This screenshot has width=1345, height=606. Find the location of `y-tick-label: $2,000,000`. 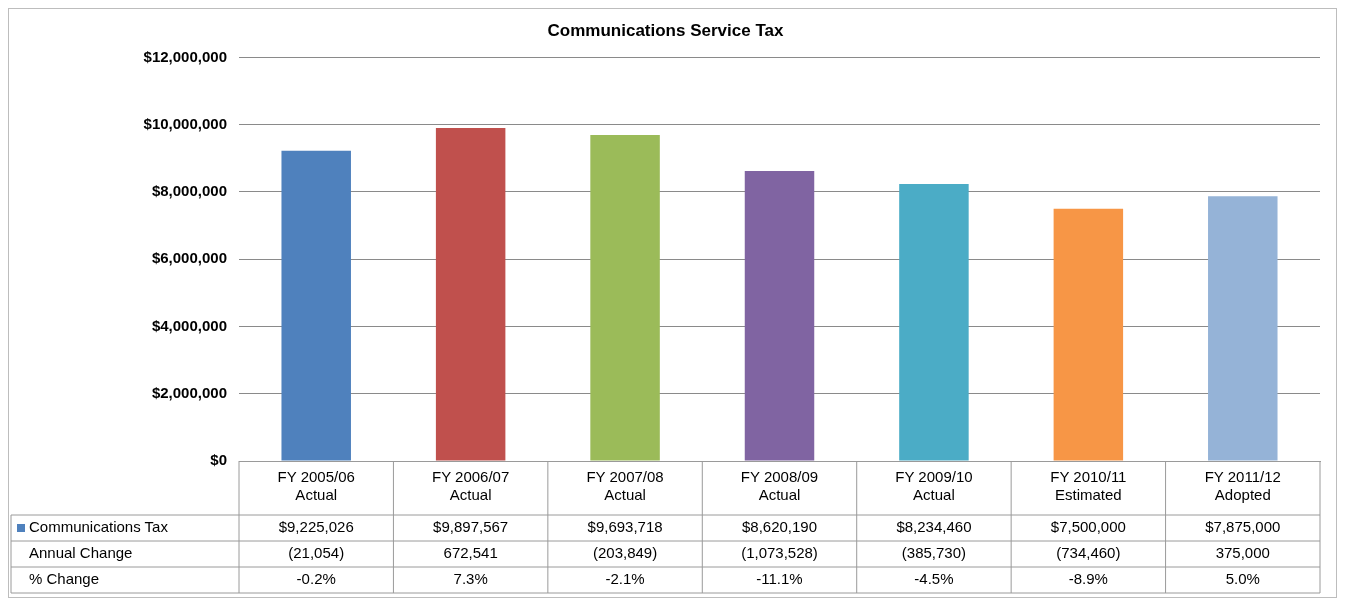

y-tick-label: $2,000,000 is located at coordinates (189, 392).